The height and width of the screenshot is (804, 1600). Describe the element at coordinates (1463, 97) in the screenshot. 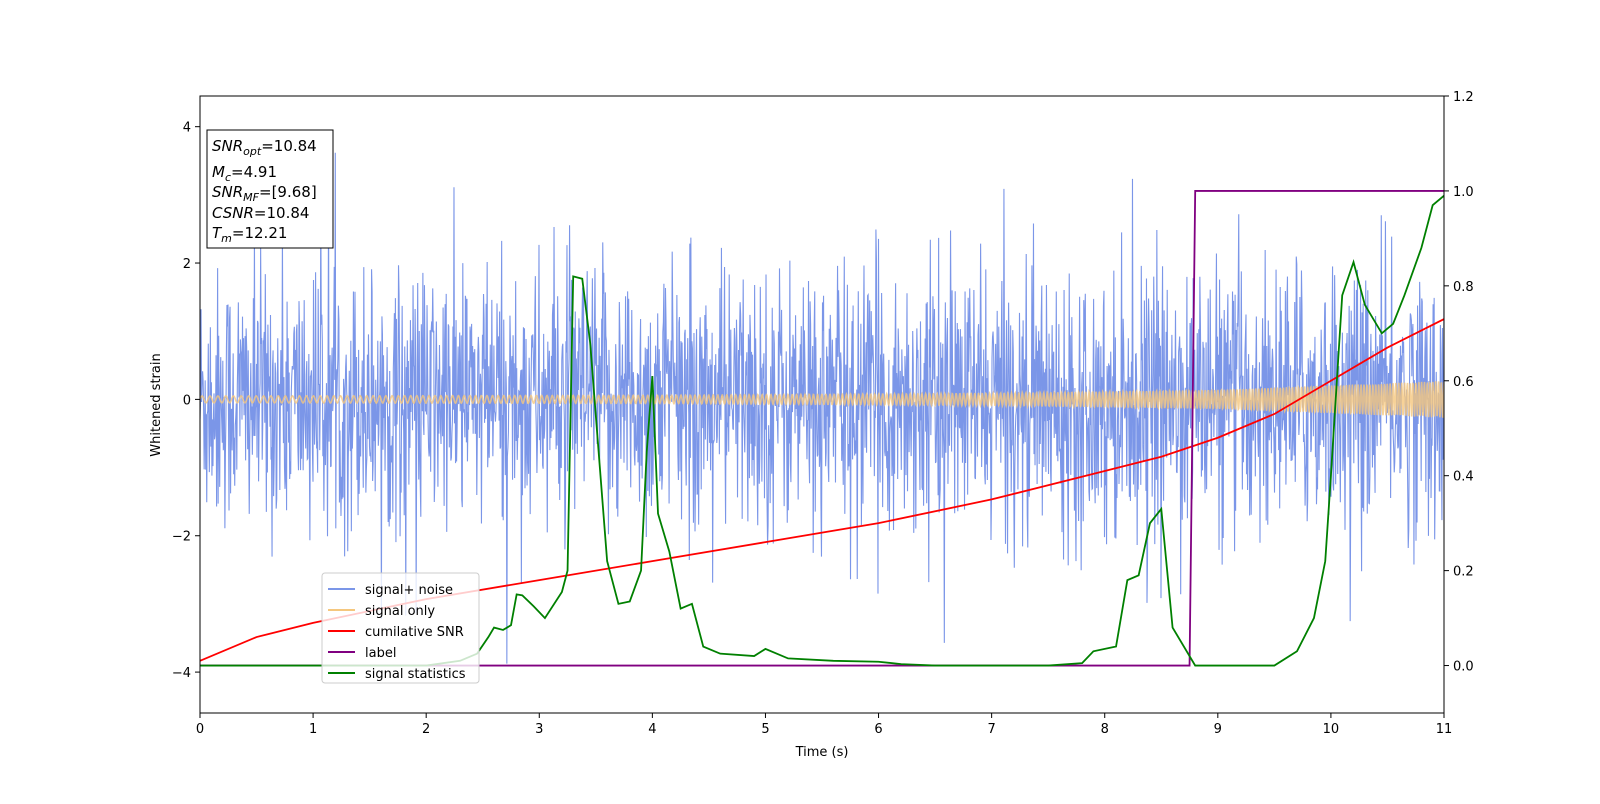

I see `right-y-tick-label: 1.2` at that location.